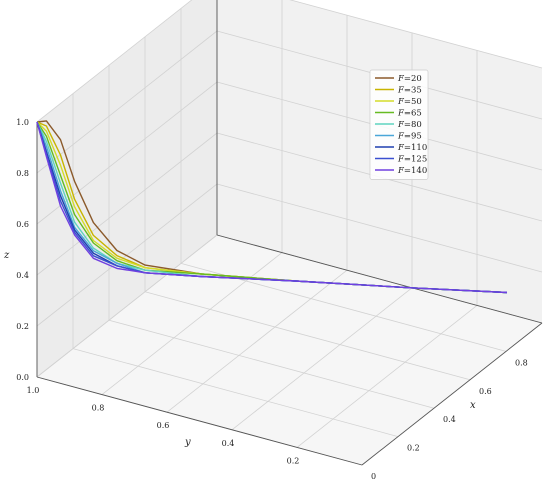 The width and height of the screenshot is (550, 488). I want to click on z-tick-label: 0.6, so click(22, 224).